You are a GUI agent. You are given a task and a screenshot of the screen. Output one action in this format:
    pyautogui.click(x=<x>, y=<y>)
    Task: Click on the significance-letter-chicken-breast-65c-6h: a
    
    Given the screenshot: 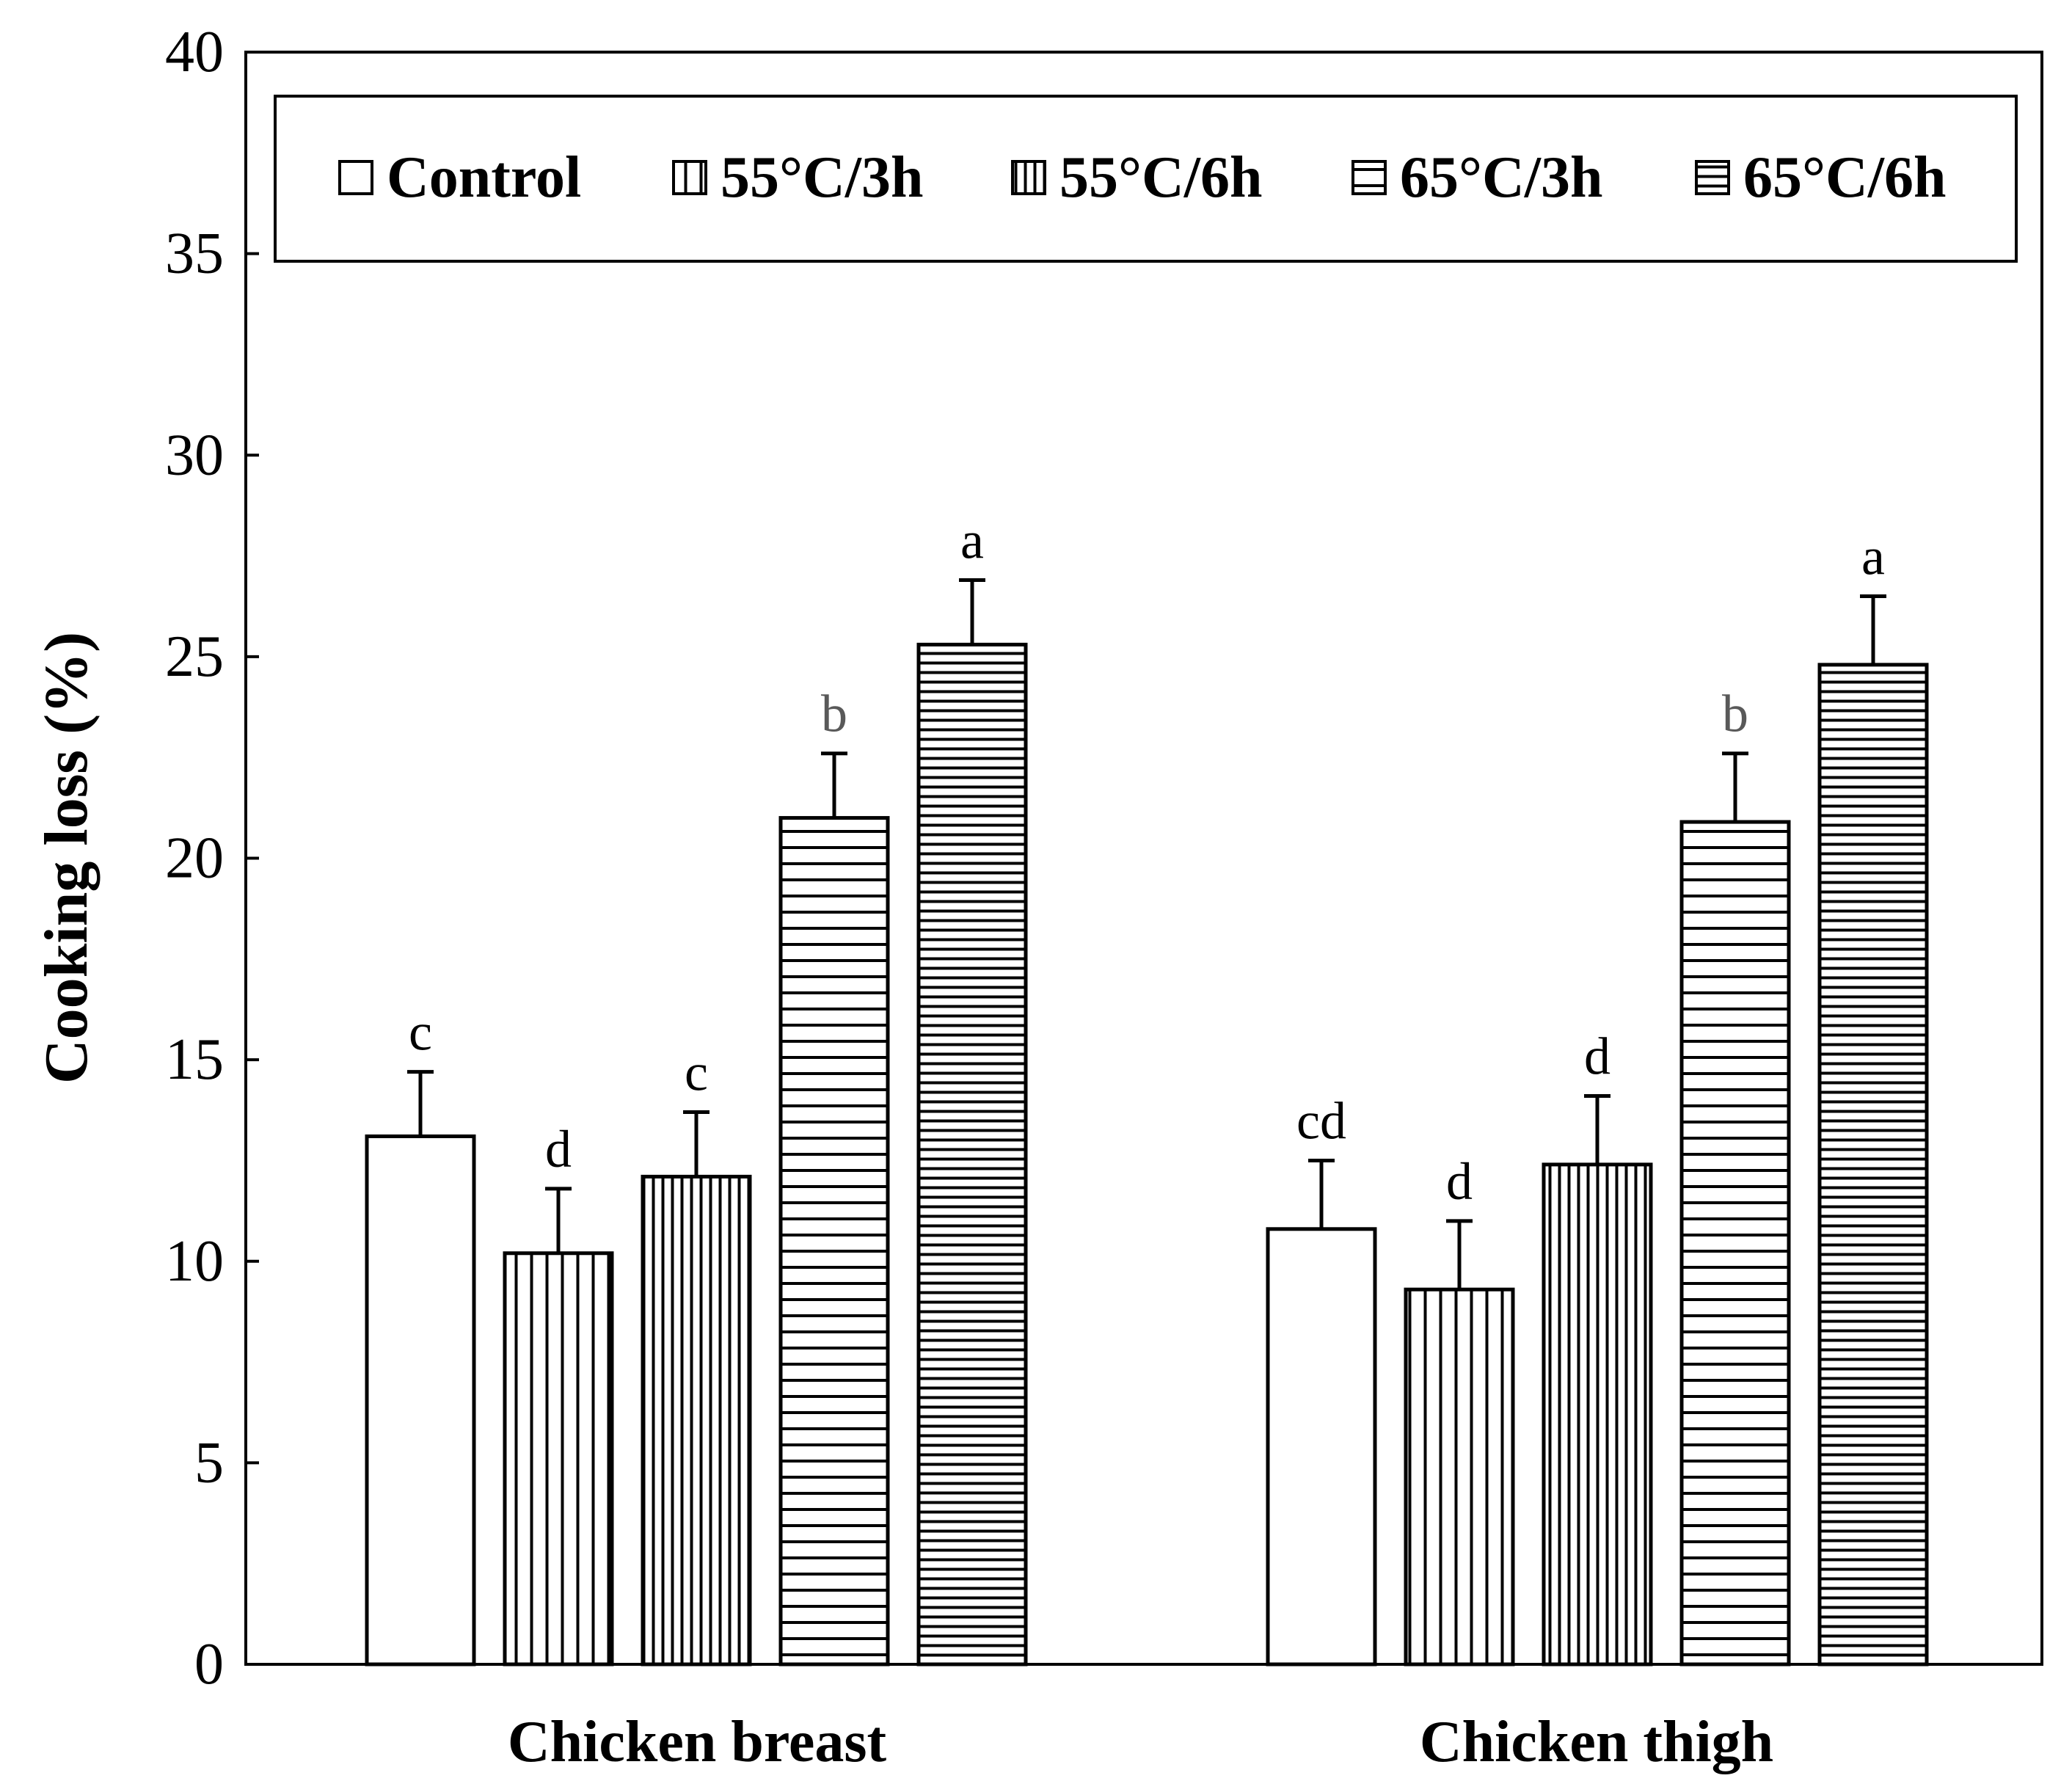 What is the action you would take?
    pyautogui.click(x=972, y=540)
    